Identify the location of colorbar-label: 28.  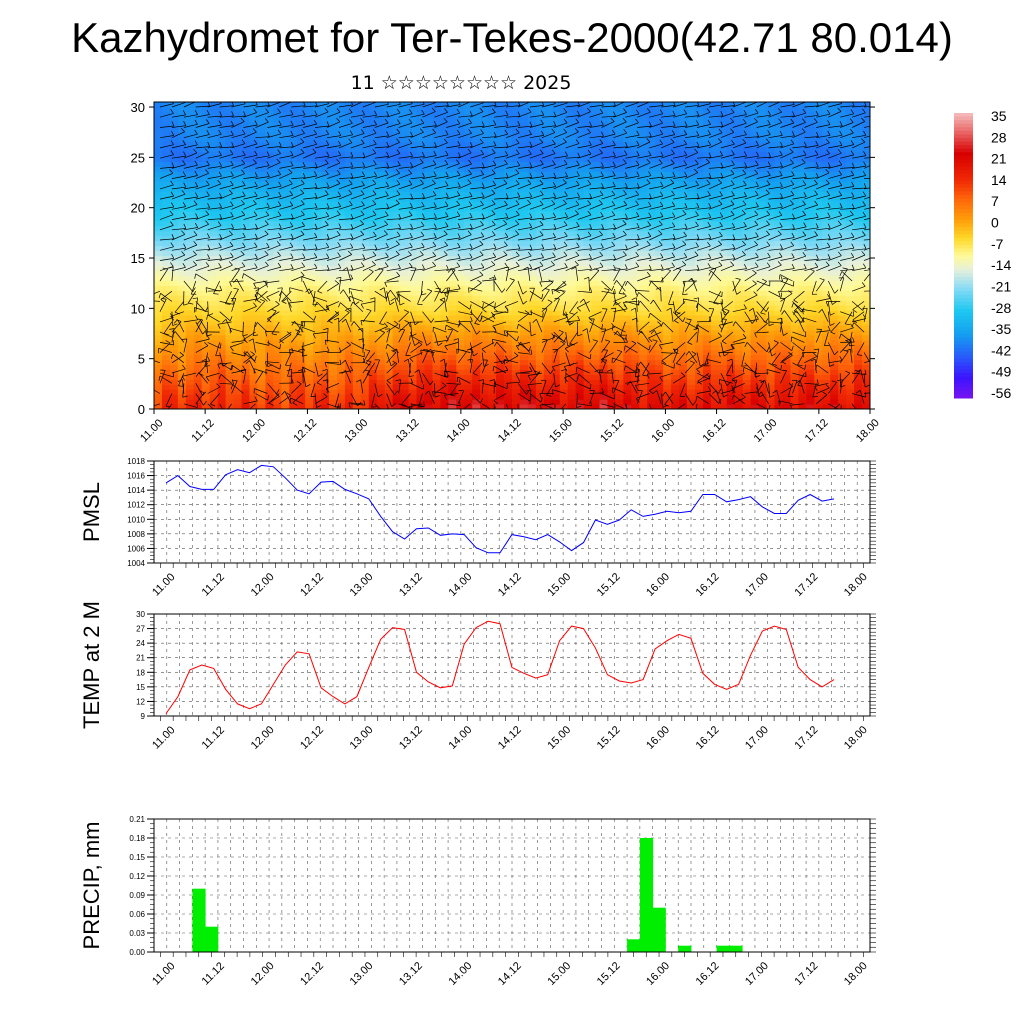
(999, 137).